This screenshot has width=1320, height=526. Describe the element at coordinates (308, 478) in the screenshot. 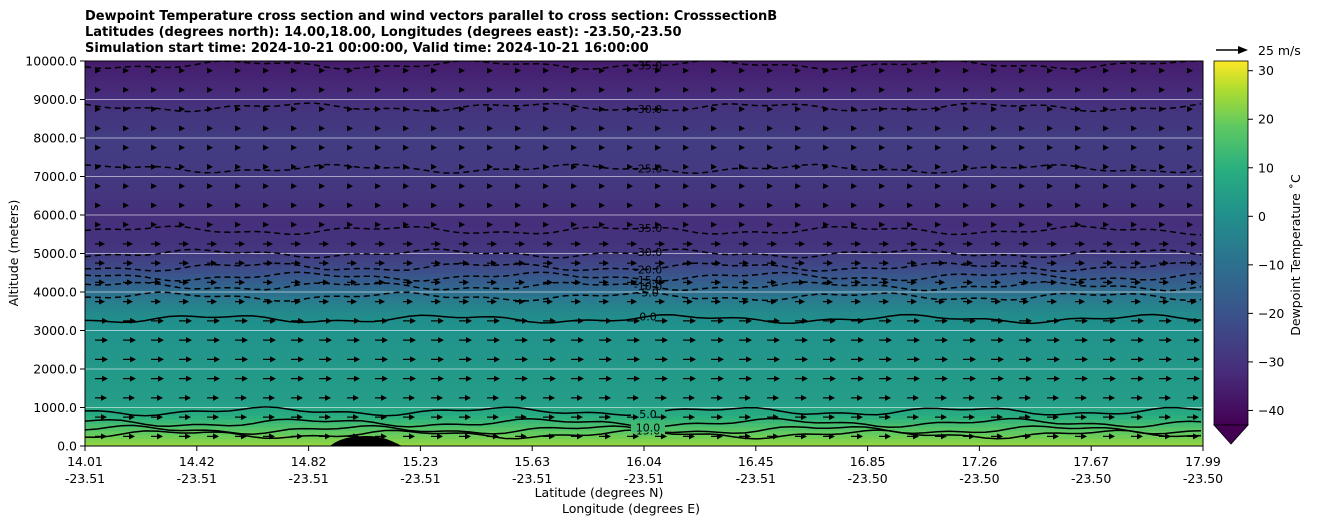

I see `x-tick-label-longitude: -23.51` at that location.